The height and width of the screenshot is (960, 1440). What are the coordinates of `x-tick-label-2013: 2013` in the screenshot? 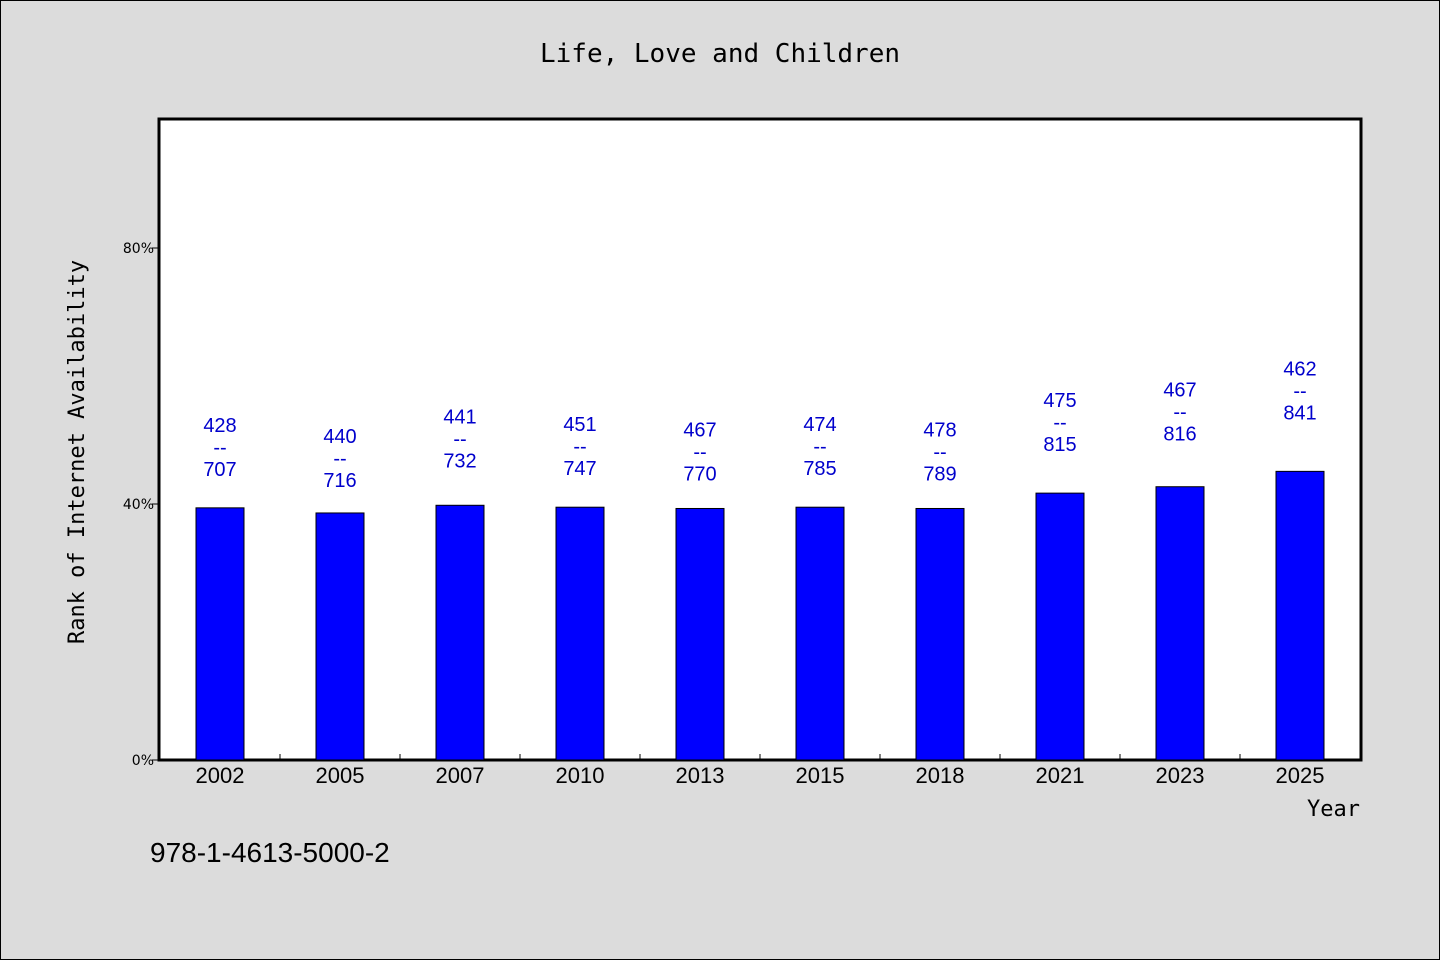 It's located at (700, 775).